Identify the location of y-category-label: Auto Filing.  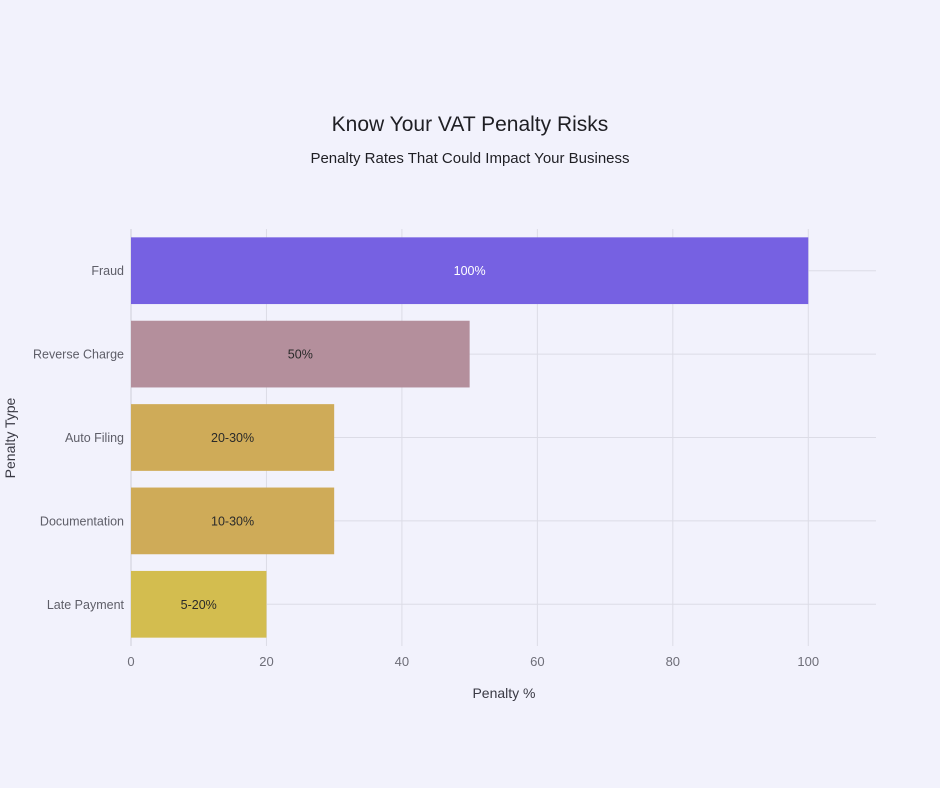
(94, 438).